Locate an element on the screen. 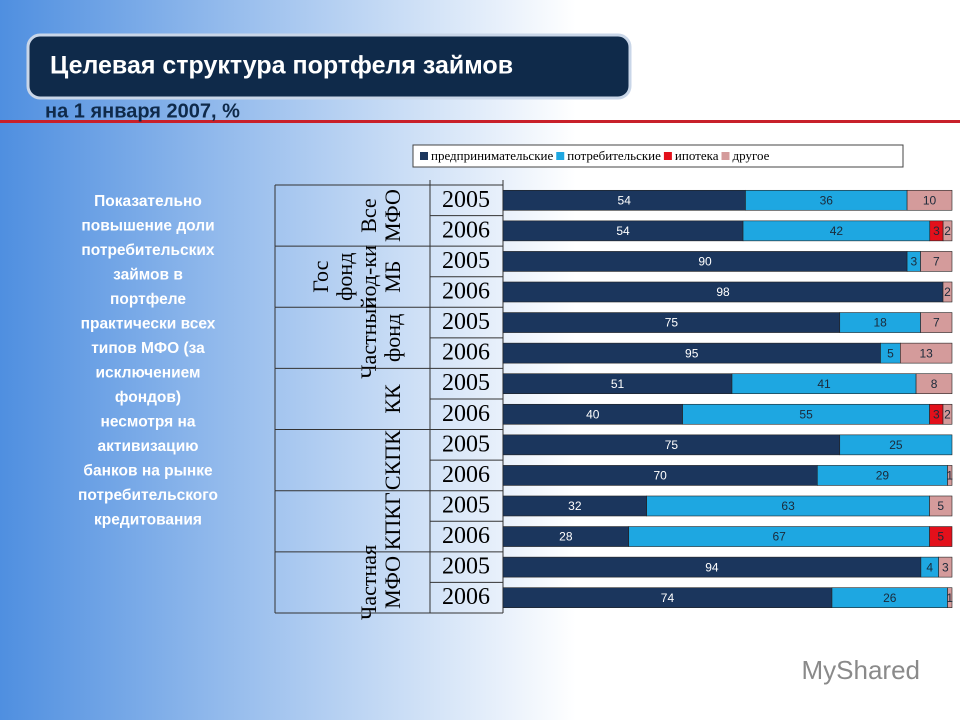  legend-label: предпринимательские is located at coordinates (492, 155).